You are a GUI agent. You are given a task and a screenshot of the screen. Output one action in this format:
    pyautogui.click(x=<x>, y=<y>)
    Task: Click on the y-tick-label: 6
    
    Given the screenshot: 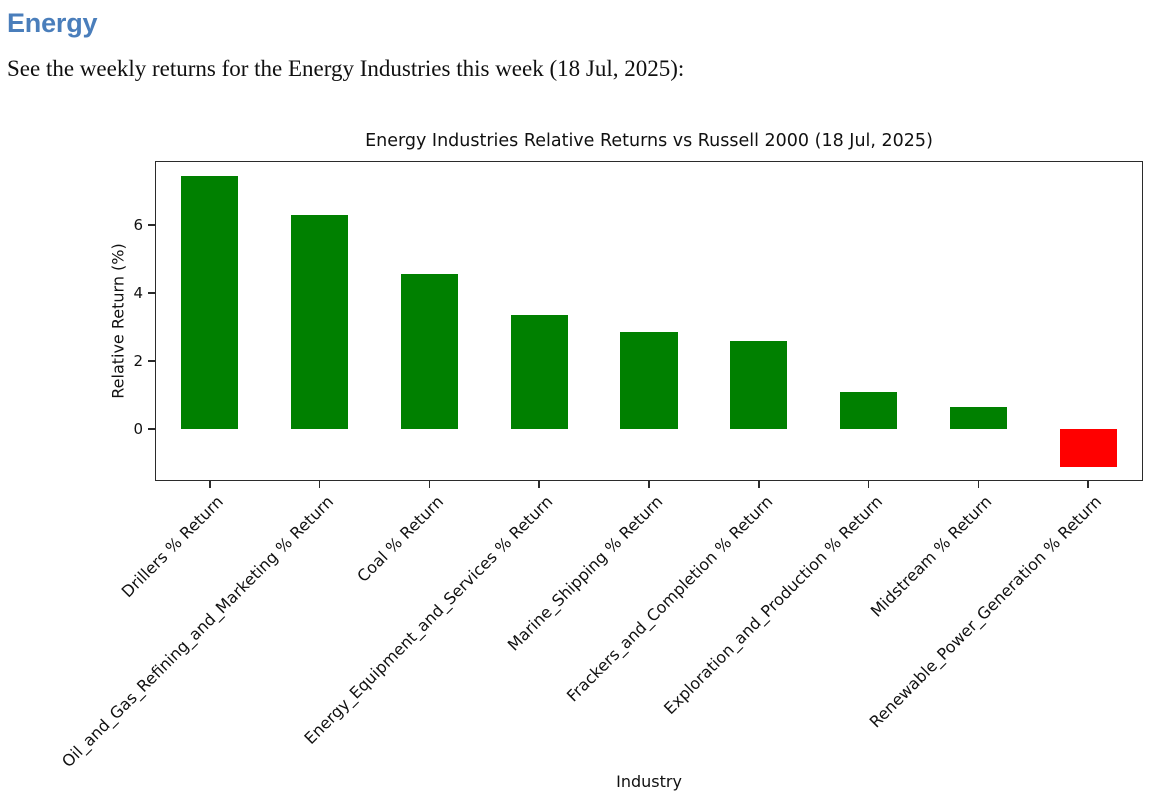 What is the action you would take?
    pyautogui.click(x=138, y=225)
    